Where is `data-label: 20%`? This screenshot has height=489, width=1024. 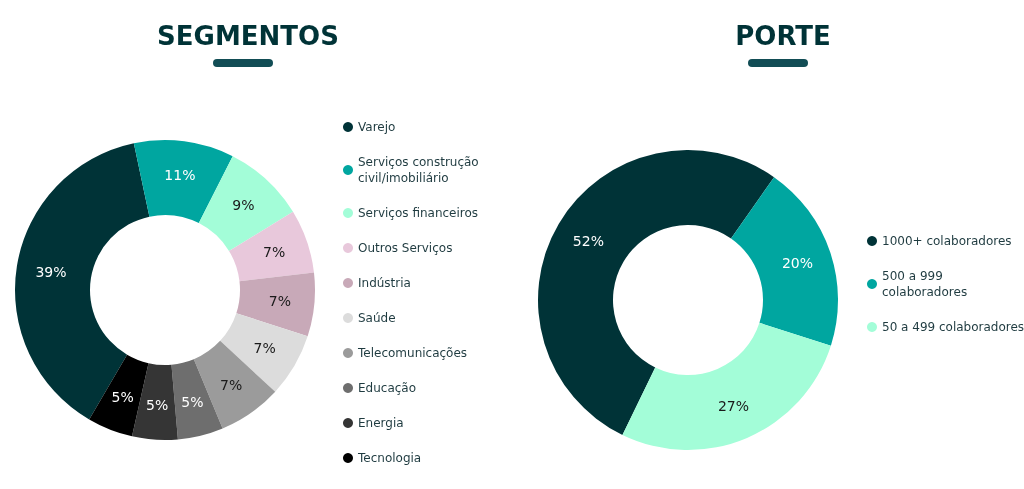
data-label: 20% is located at coordinates (797, 263).